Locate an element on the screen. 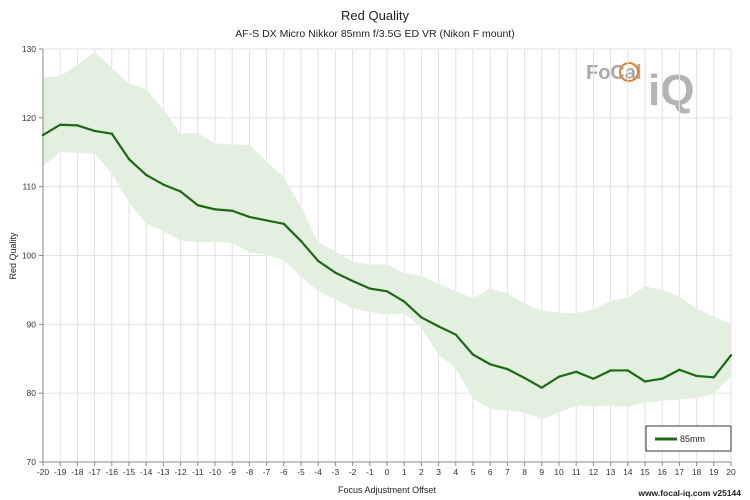 The image size is (750, 500). y-tick-label: 130 is located at coordinates (29, 49).